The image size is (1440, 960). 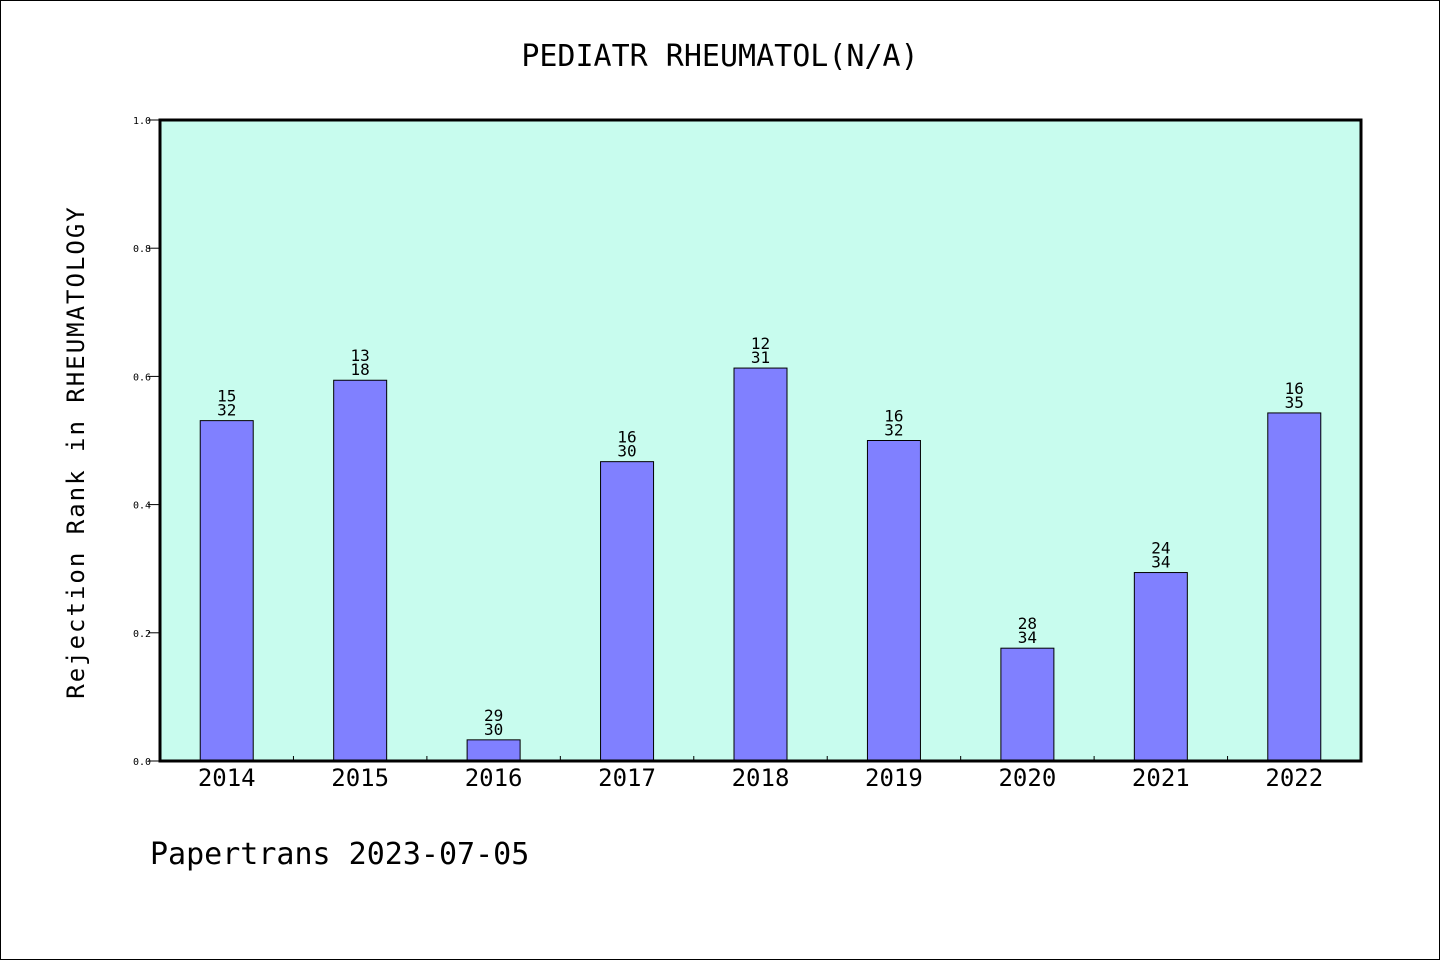 I want to click on bar-label-bottom-2020: 34, so click(x=1027, y=637).